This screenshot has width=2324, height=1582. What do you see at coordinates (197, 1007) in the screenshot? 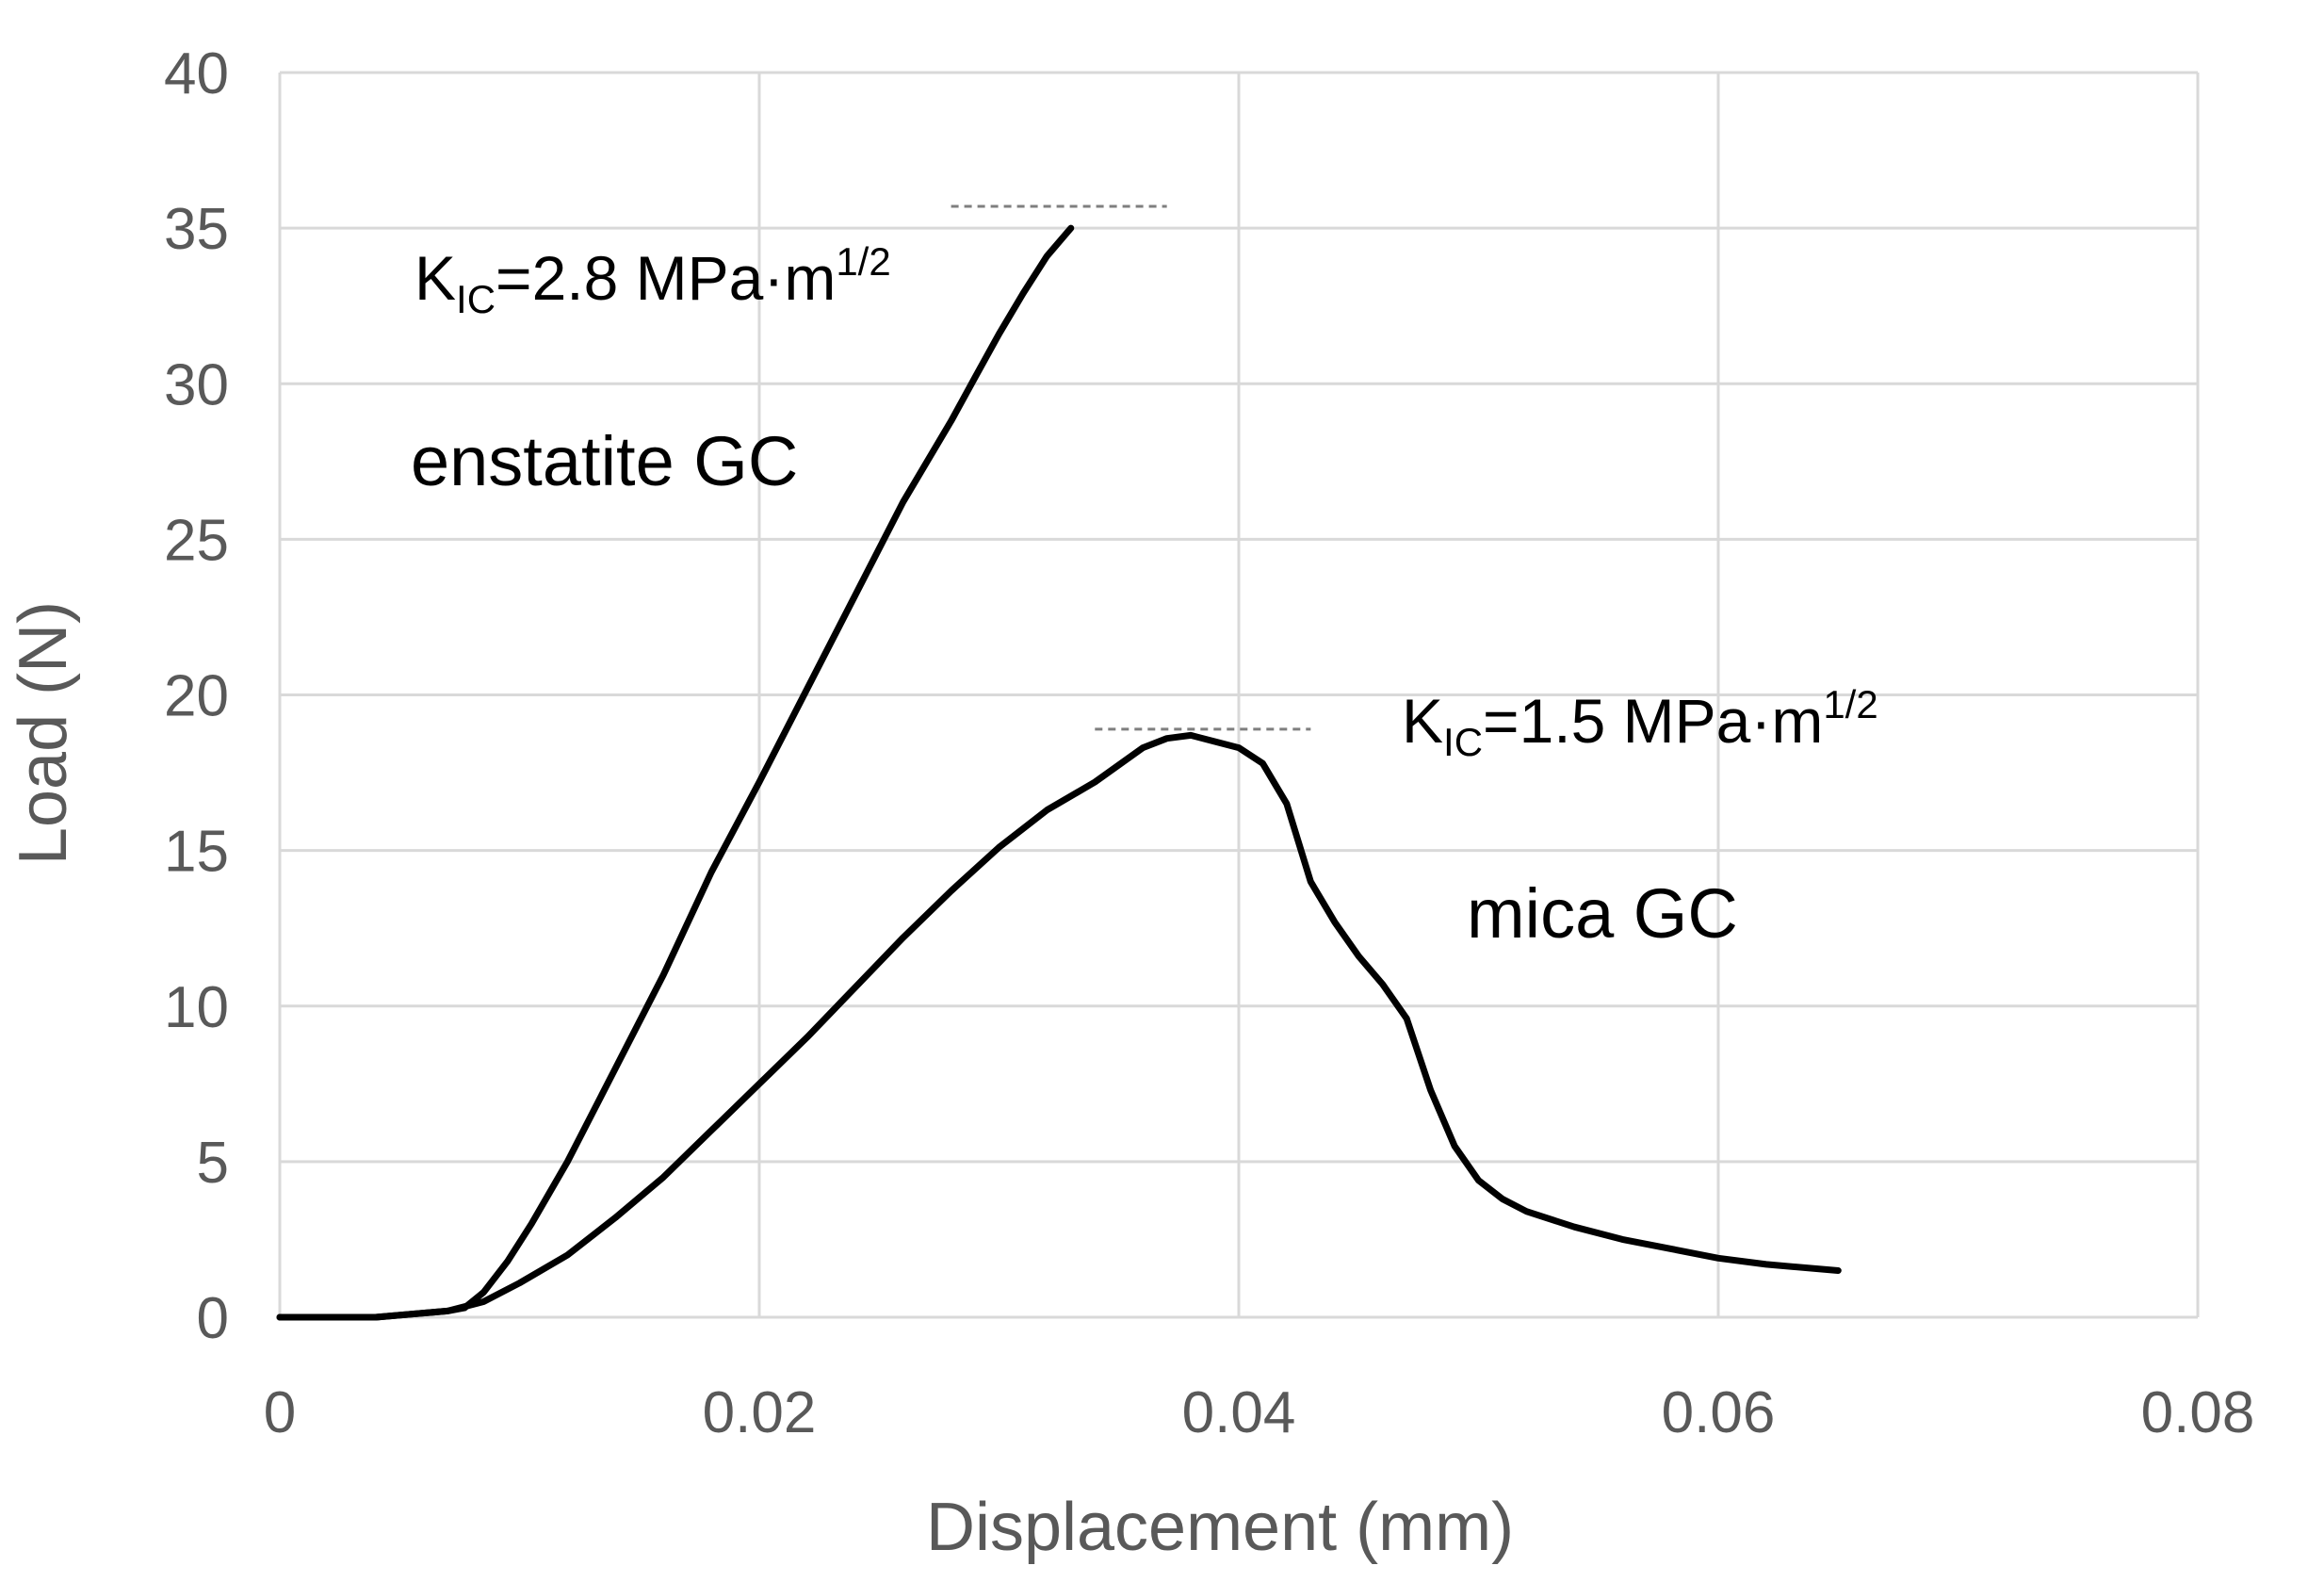
I see `y-tick-label: 10` at bounding box center [197, 1007].